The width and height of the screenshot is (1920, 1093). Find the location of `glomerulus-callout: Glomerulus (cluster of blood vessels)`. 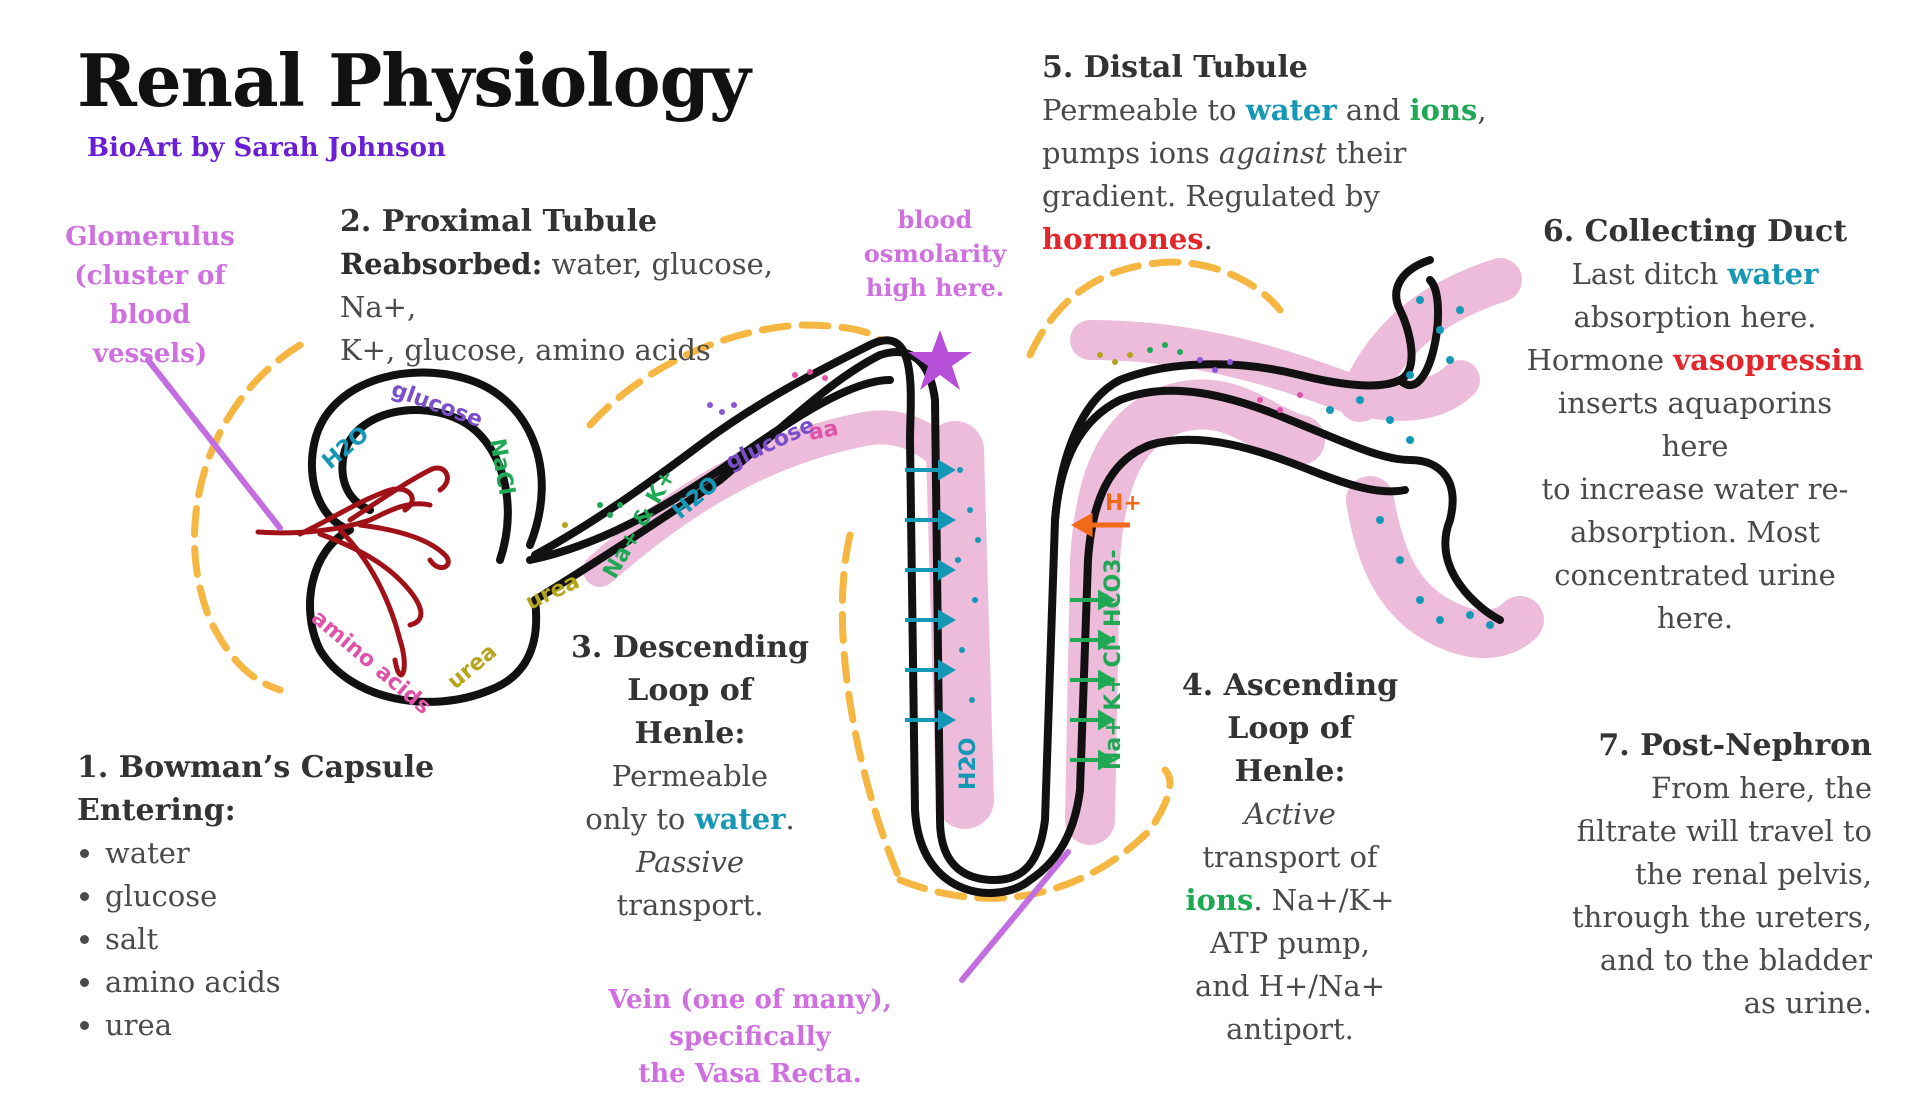

glomerulus-callout: Glomerulus (cluster of blood vessels) is located at coordinates (150, 295).